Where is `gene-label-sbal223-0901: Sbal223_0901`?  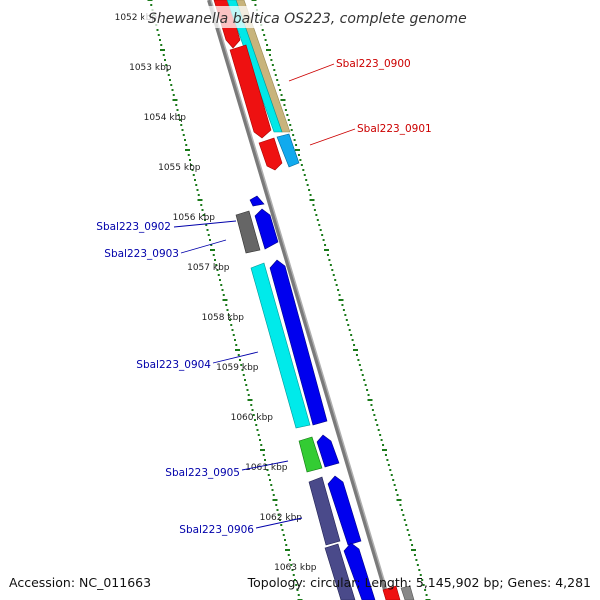 gene-label-sbal223-0901: Sbal223_0901 is located at coordinates (394, 129).